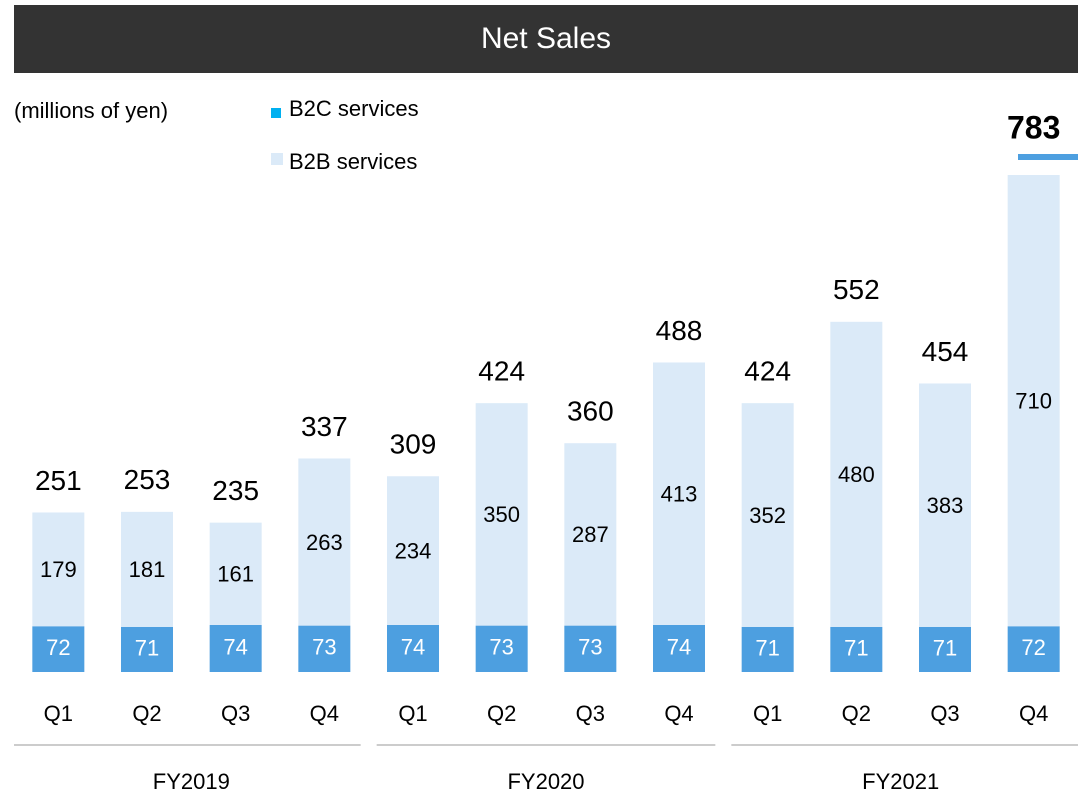  I want to click on total-label: 360, so click(590, 411).